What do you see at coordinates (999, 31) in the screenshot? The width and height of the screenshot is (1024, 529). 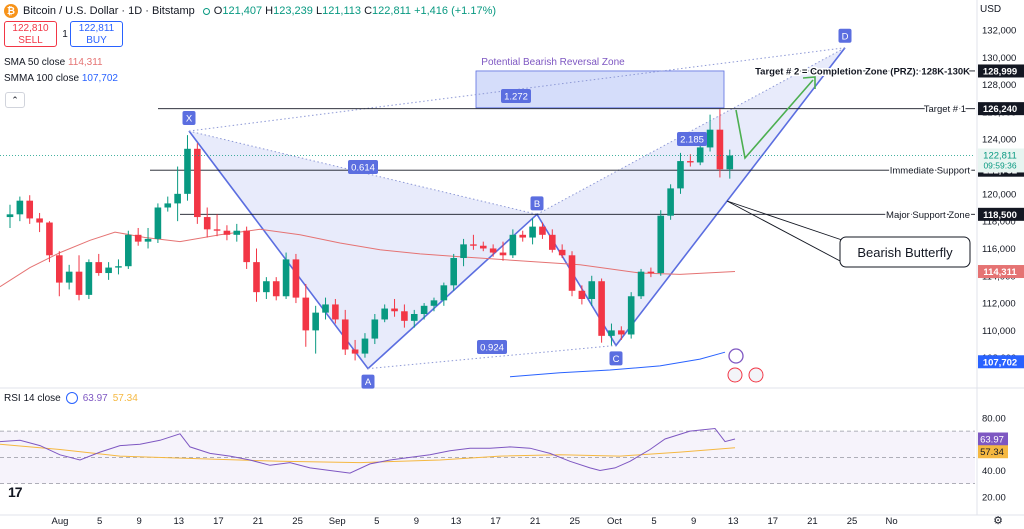 I see `price-tick-label: 132,000` at bounding box center [999, 31].